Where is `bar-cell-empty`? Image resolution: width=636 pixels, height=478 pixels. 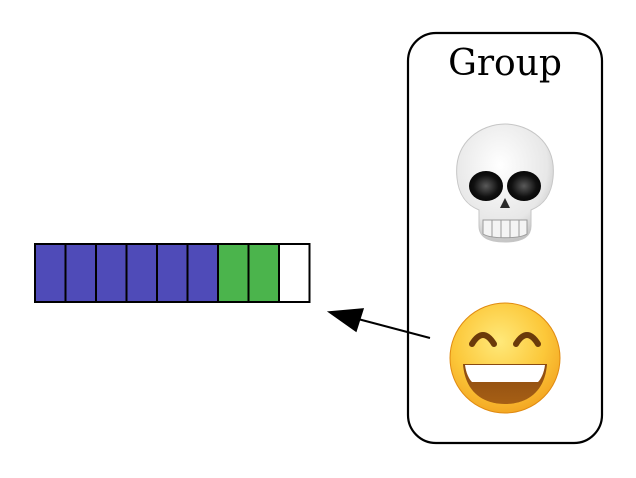
bar-cell-empty is located at coordinates (294, 273).